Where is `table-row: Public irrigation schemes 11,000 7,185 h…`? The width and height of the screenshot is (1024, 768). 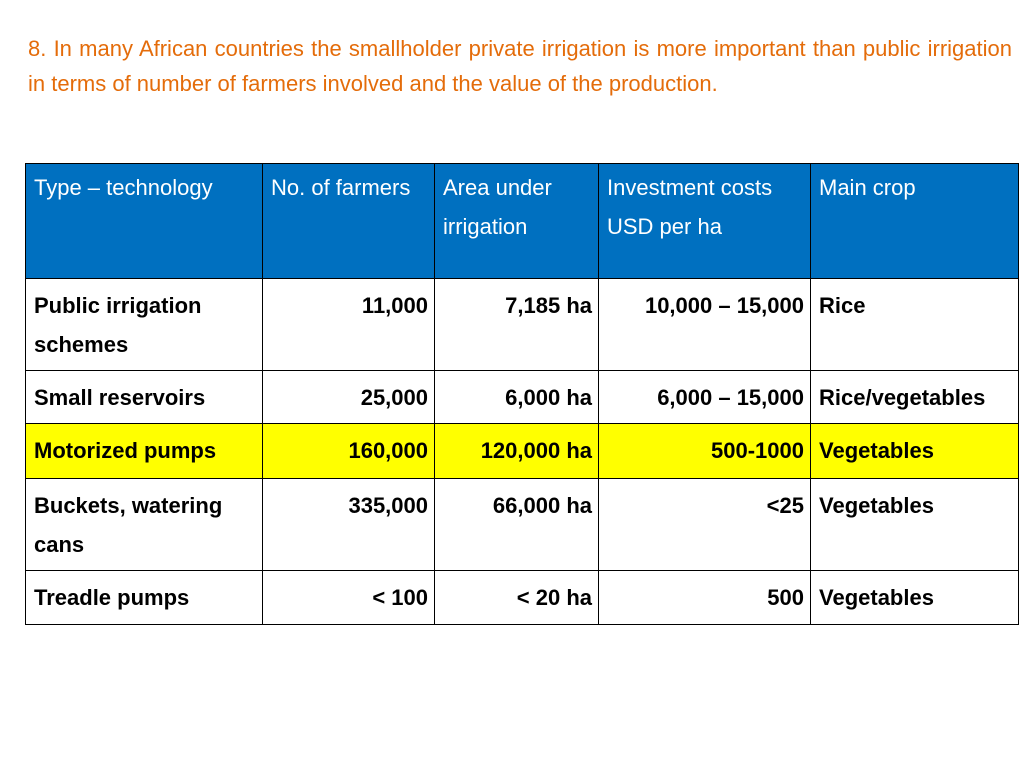 table-row: Public irrigation schemes 11,000 7,185 h… is located at coordinates (522, 324).